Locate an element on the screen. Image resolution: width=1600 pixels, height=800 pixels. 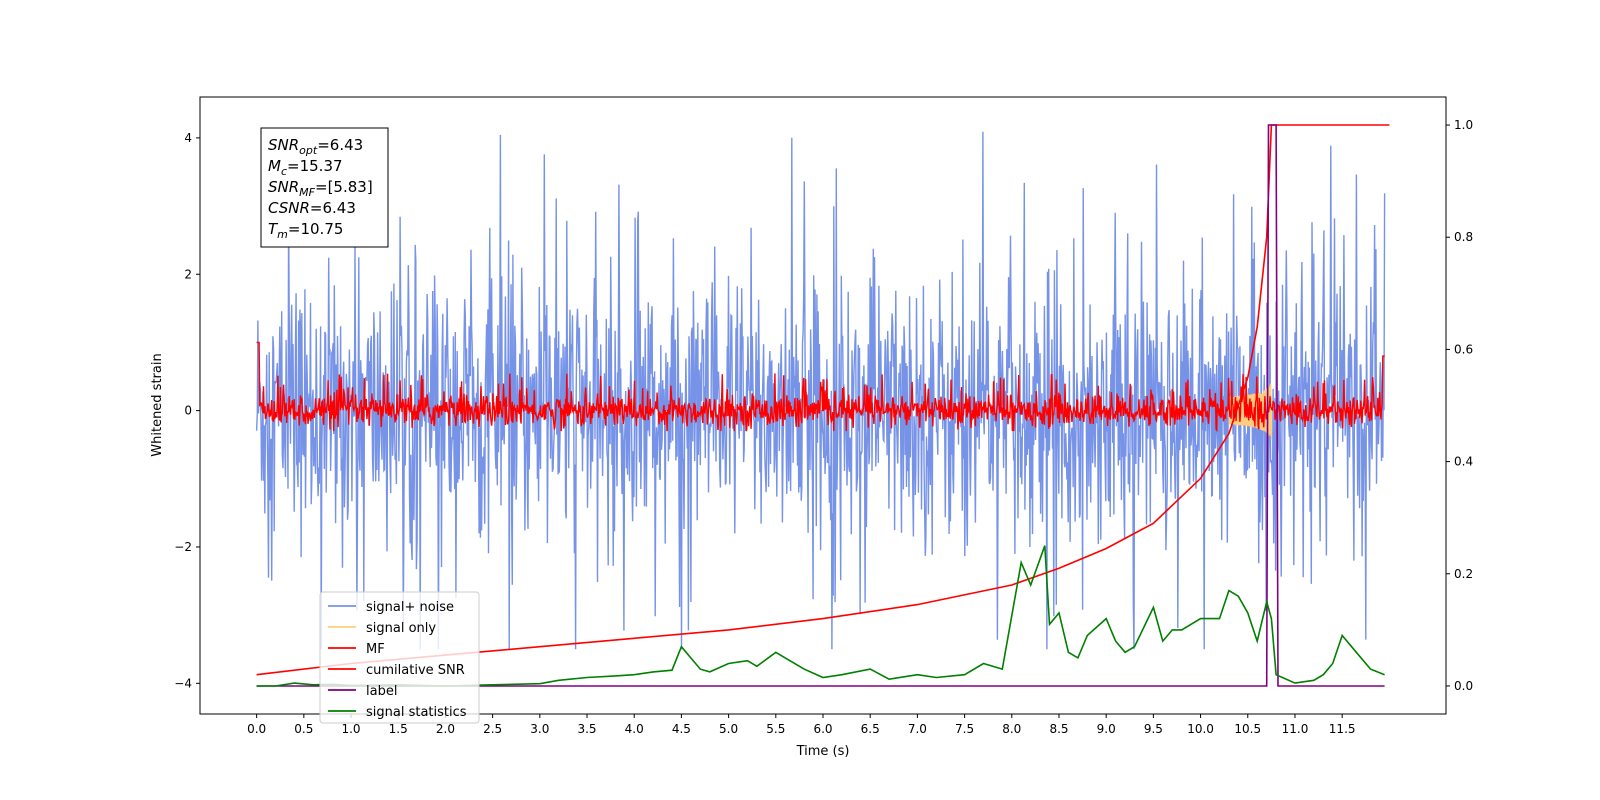
legend-label: signal+ noise is located at coordinates (410, 607).